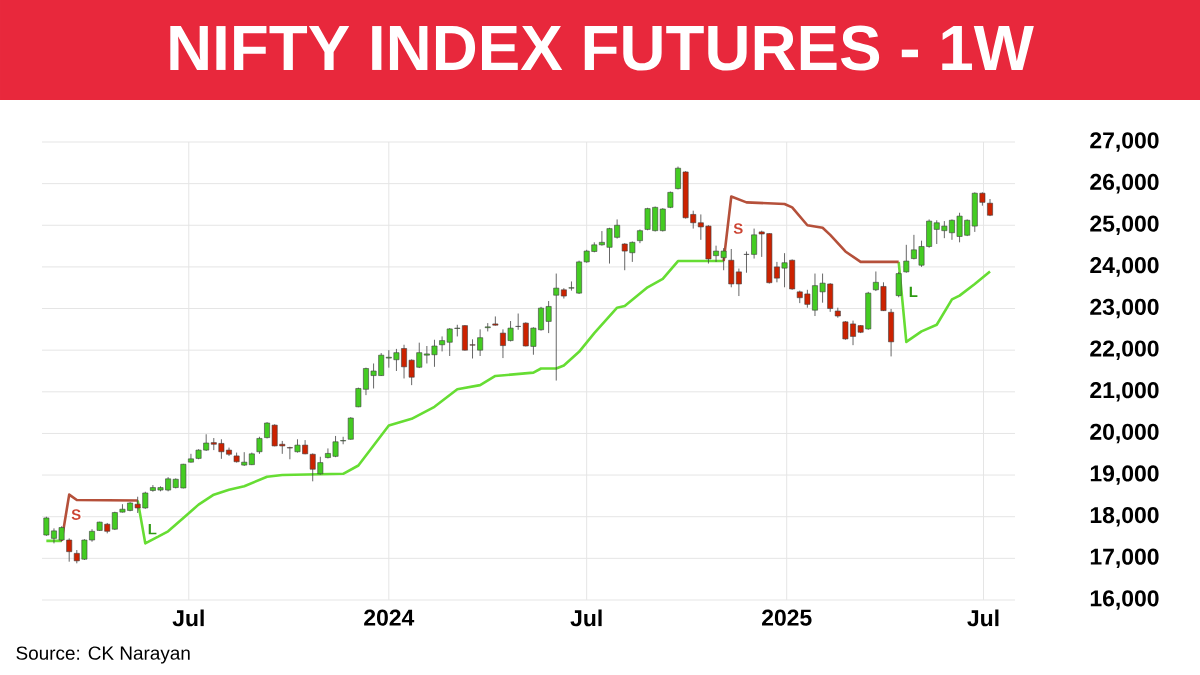  Describe the element at coordinates (1124, 392) in the screenshot. I see `y-tick-label: 21,000` at that location.